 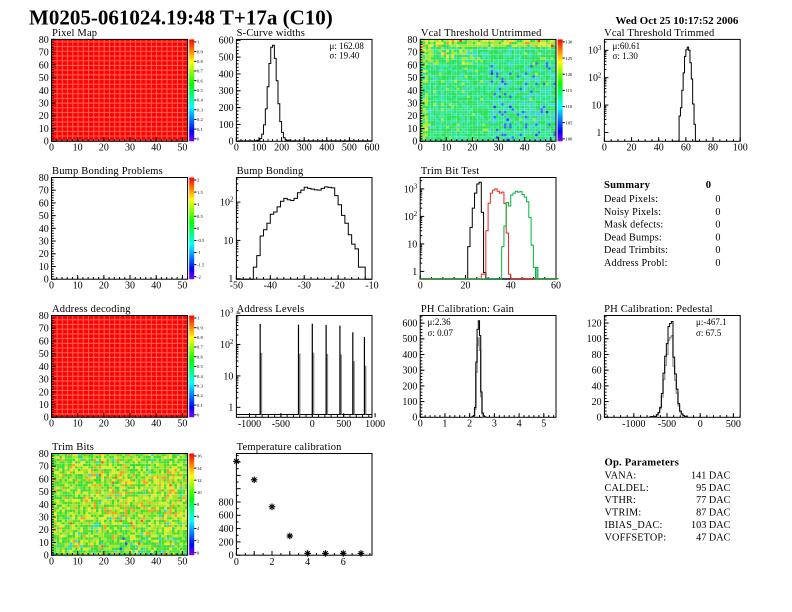 What do you see at coordinates (543, 424) in the screenshot?
I see `svg-text: 5` at bounding box center [543, 424].